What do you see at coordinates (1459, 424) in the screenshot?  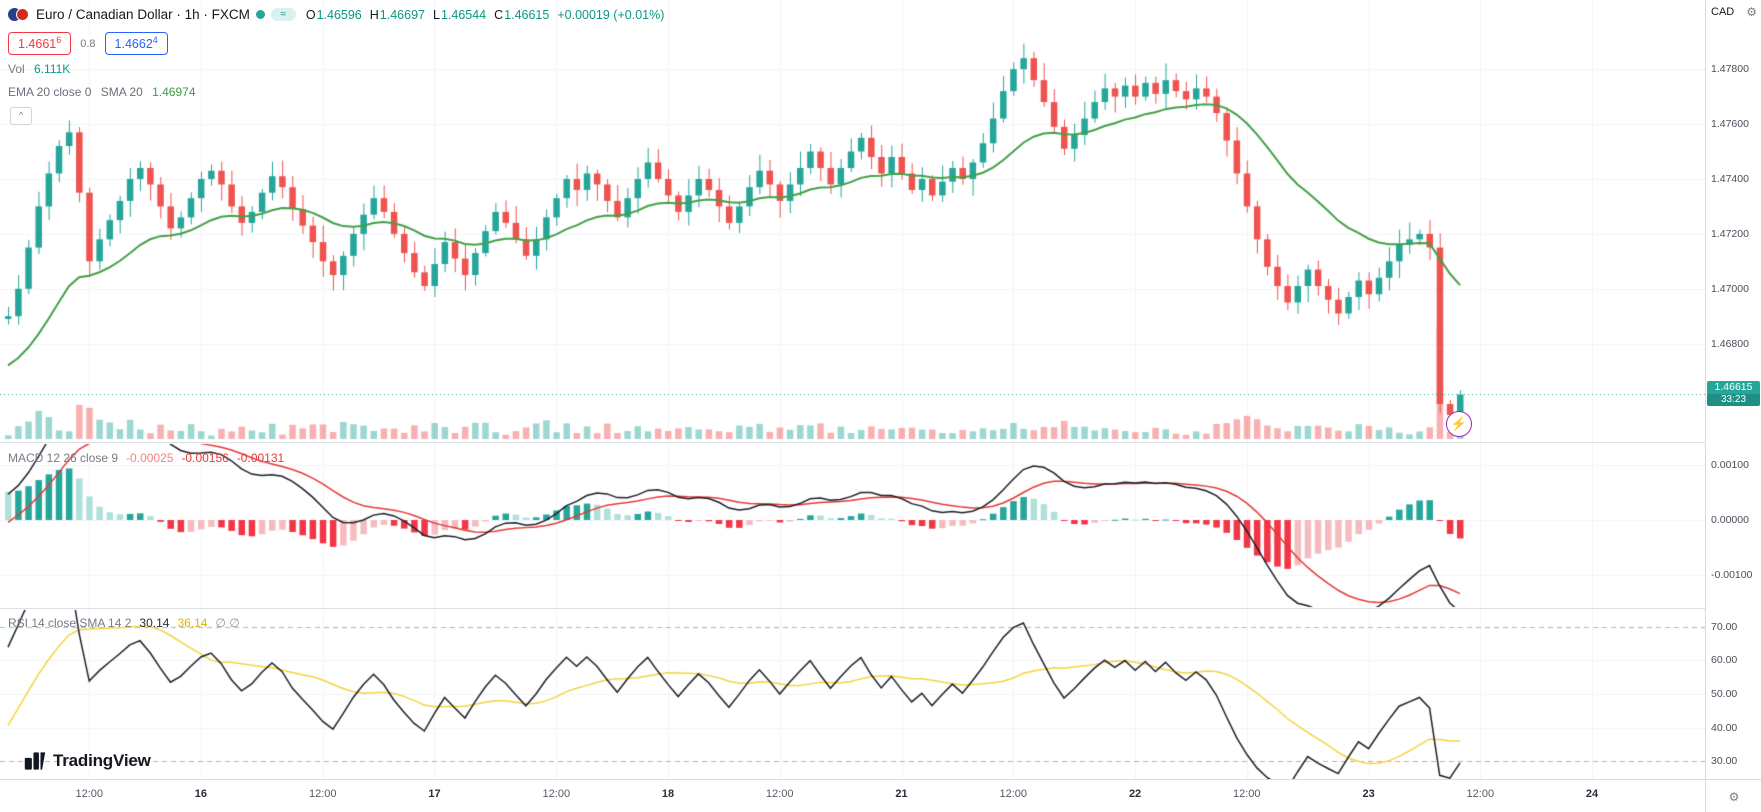 I see `lightning-icon: ⚡` at bounding box center [1459, 424].